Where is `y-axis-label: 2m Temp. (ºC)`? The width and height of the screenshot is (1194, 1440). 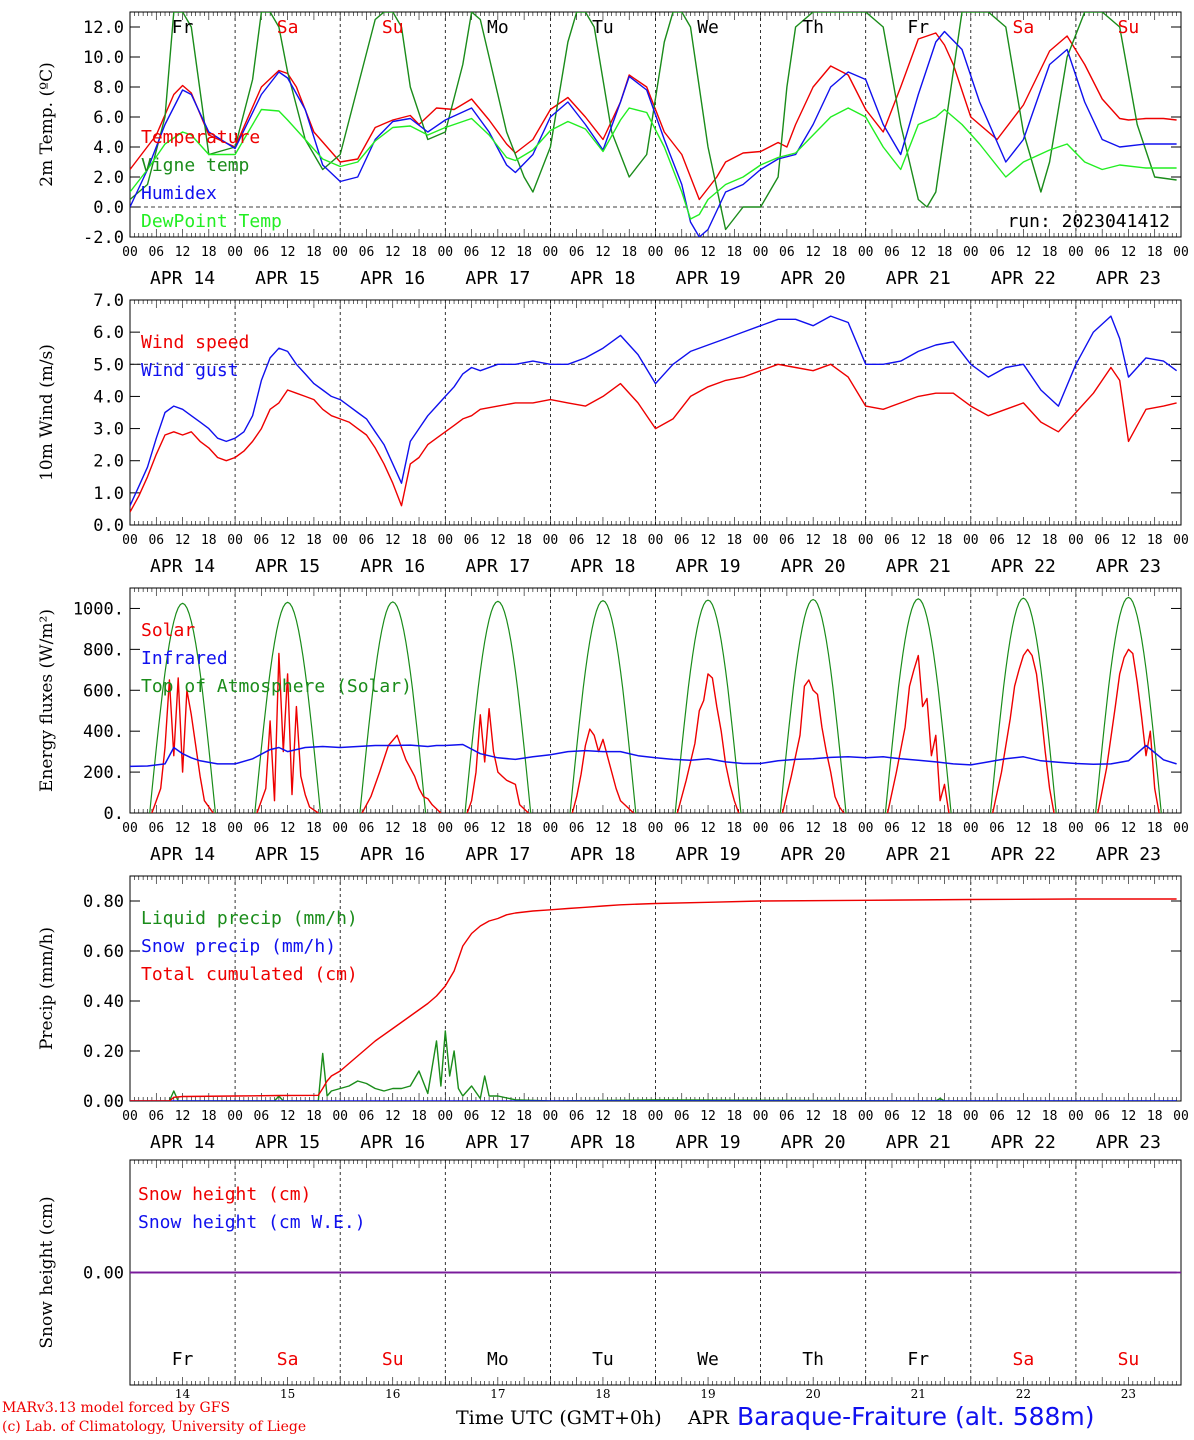 y-axis-label: 2m Temp. (ºC) is located at coordinates (47, 124).